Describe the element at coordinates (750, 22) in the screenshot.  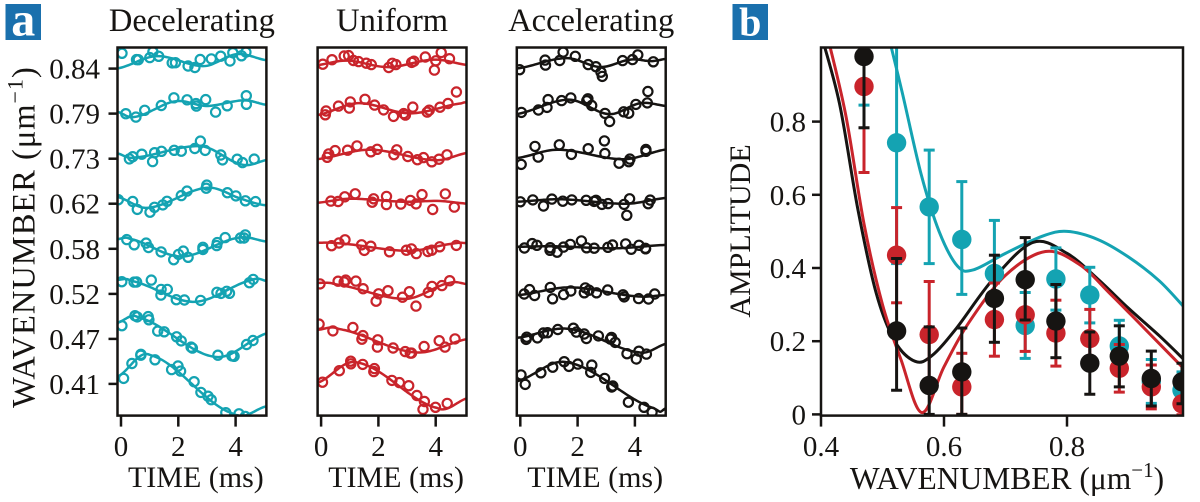
I see `svg-text: b` at that location.